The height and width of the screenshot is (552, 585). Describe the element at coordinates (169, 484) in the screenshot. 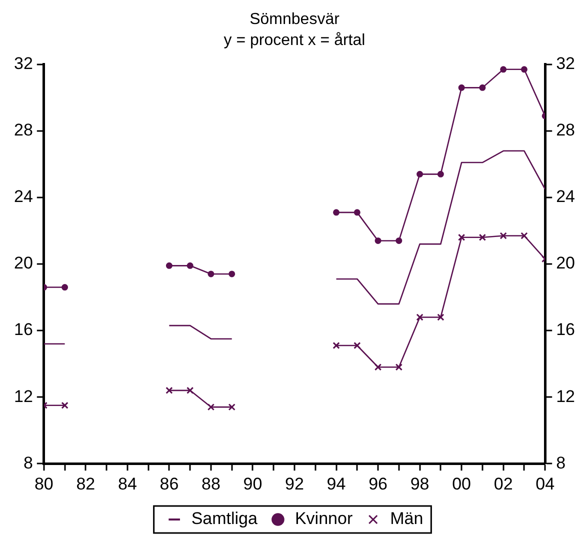

I see `x-tick-label: 86` at that location.